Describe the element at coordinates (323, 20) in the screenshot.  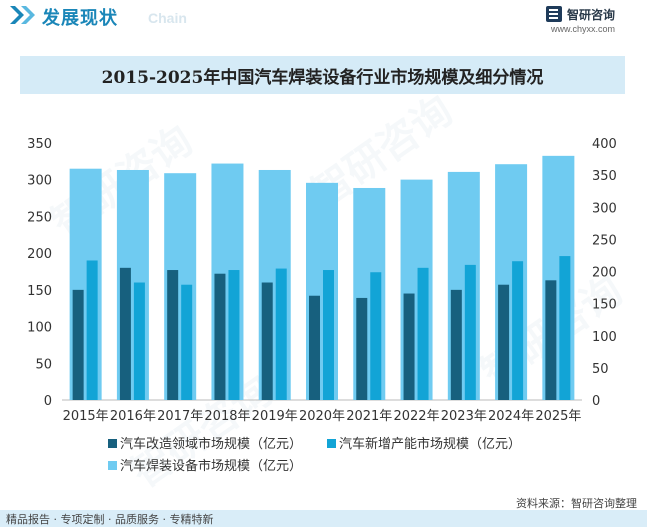
I see `header: 发展现状 Chain 智研咨询 www.chyxx.com` at that location.